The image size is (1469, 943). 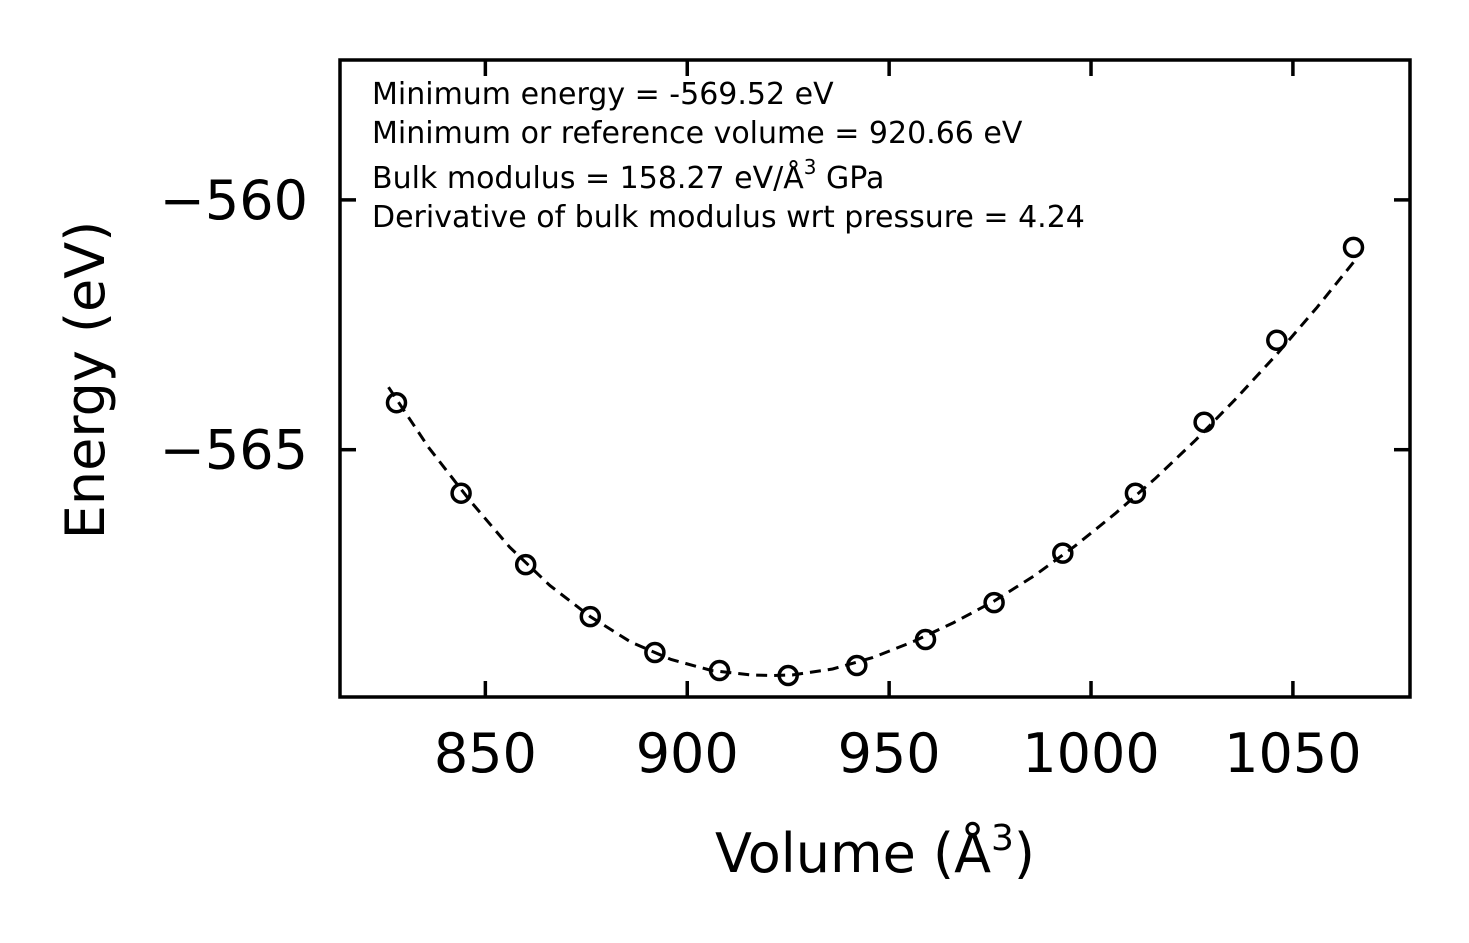 I want to click on annotation-min-volume: Minimum or reference volume = 920.66 eV, so click(x=697, y=133).